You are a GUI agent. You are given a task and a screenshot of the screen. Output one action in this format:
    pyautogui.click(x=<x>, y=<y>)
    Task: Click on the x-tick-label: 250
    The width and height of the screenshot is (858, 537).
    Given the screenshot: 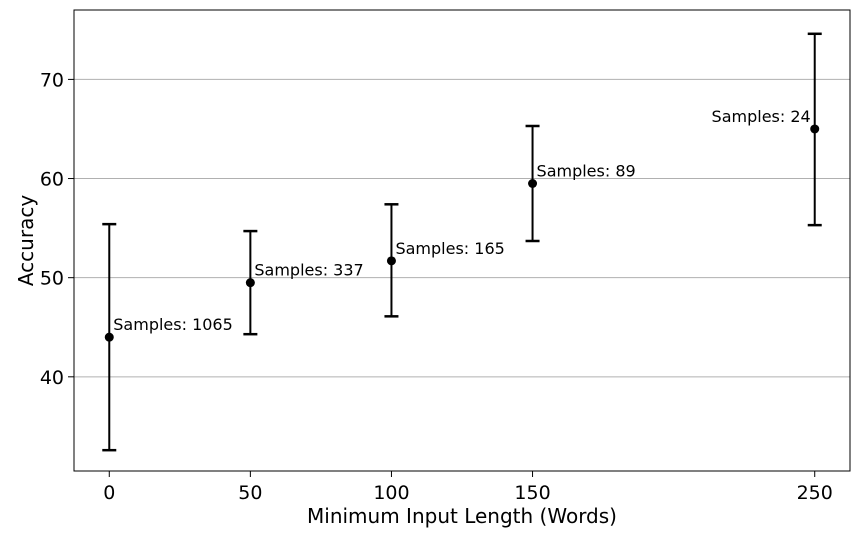 What is the action you would take?
    pyautogui.click(x=815, y=493)
    